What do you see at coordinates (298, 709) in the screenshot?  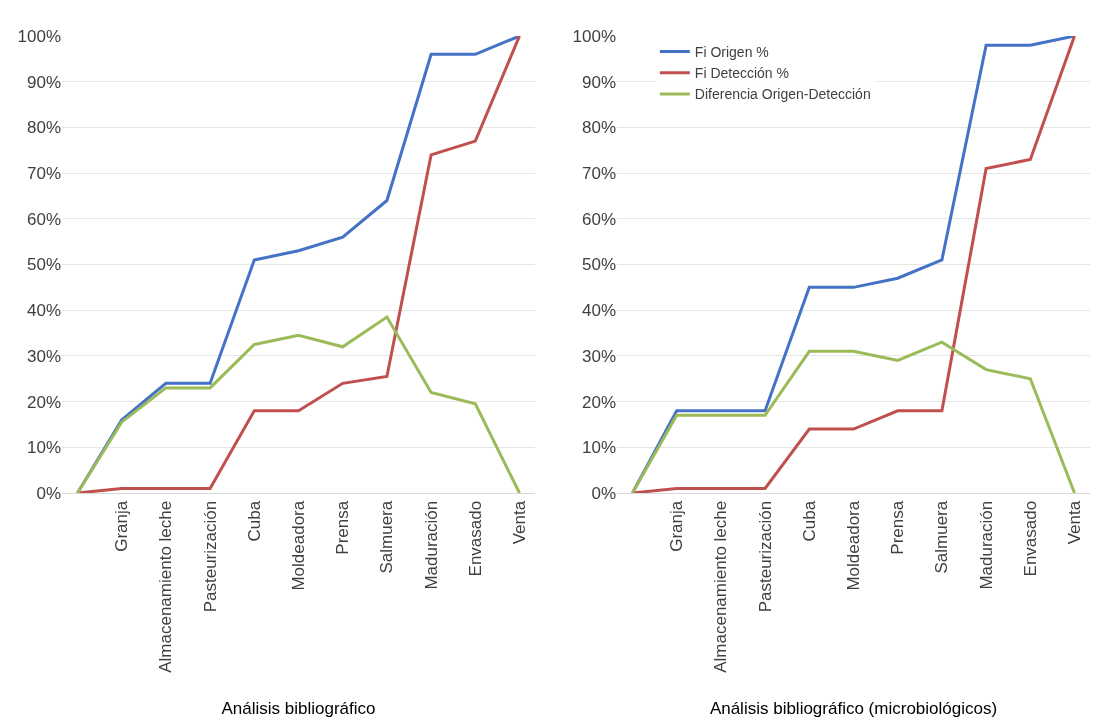 I see `x-axis-title: Análisis bibliográfico` at bounding box center [298, 709].